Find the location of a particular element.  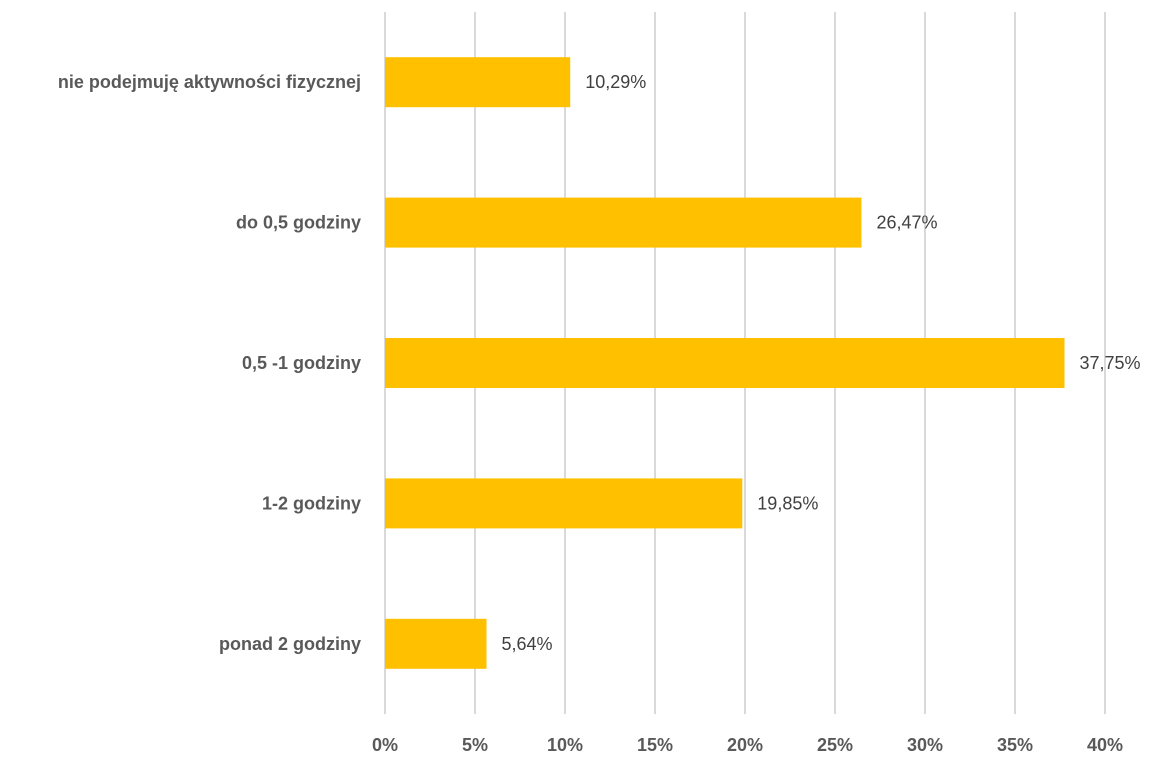

x-tick-label: 10% is located at coordinates (565, 745).